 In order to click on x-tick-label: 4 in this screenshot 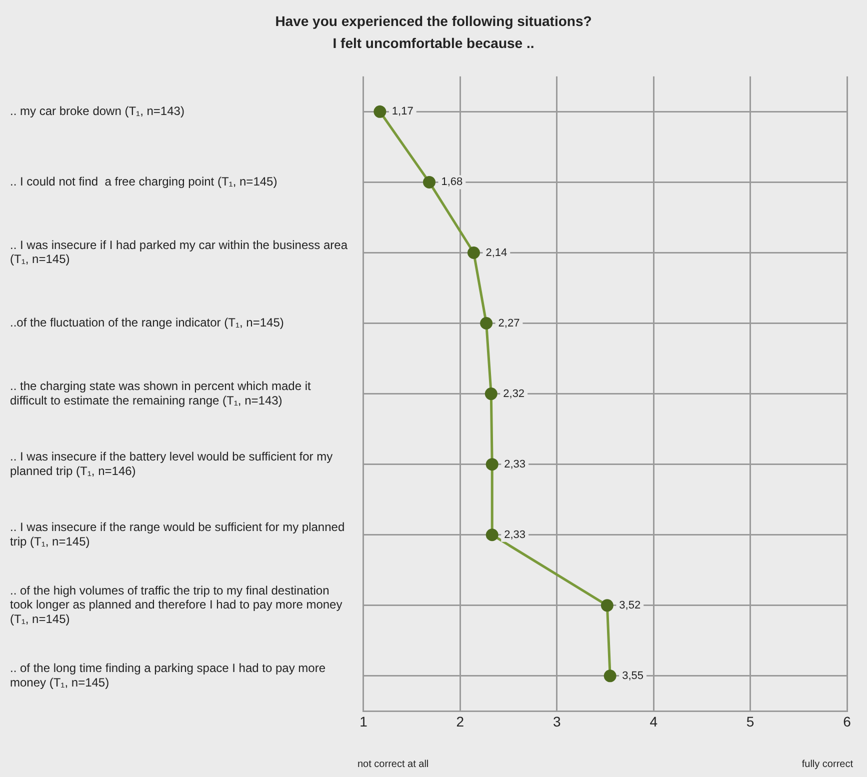, I will do `click(654, 721)`.